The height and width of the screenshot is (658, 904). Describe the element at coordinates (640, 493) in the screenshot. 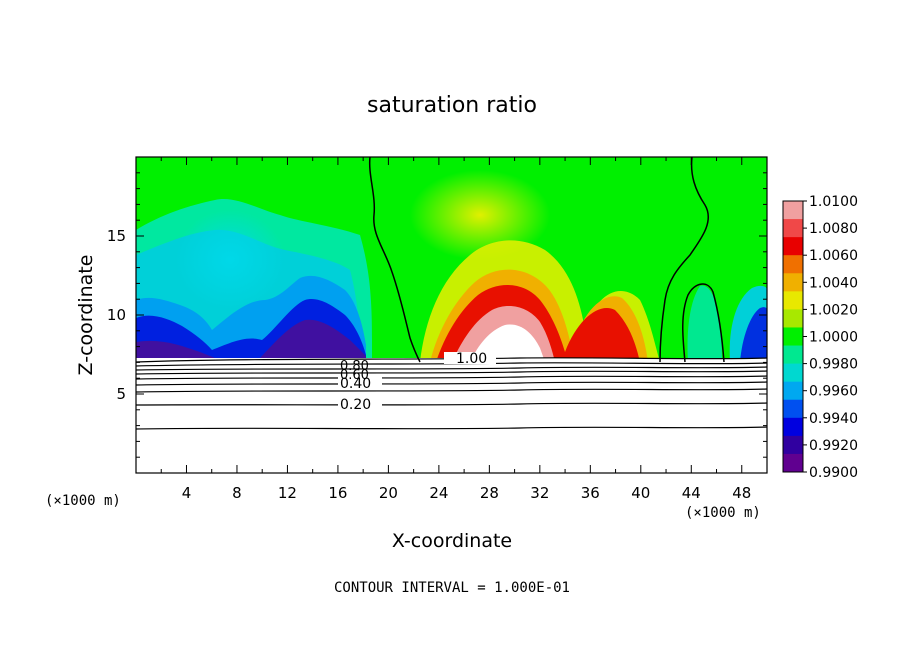

I see `x-tick-label: 40` at that location.